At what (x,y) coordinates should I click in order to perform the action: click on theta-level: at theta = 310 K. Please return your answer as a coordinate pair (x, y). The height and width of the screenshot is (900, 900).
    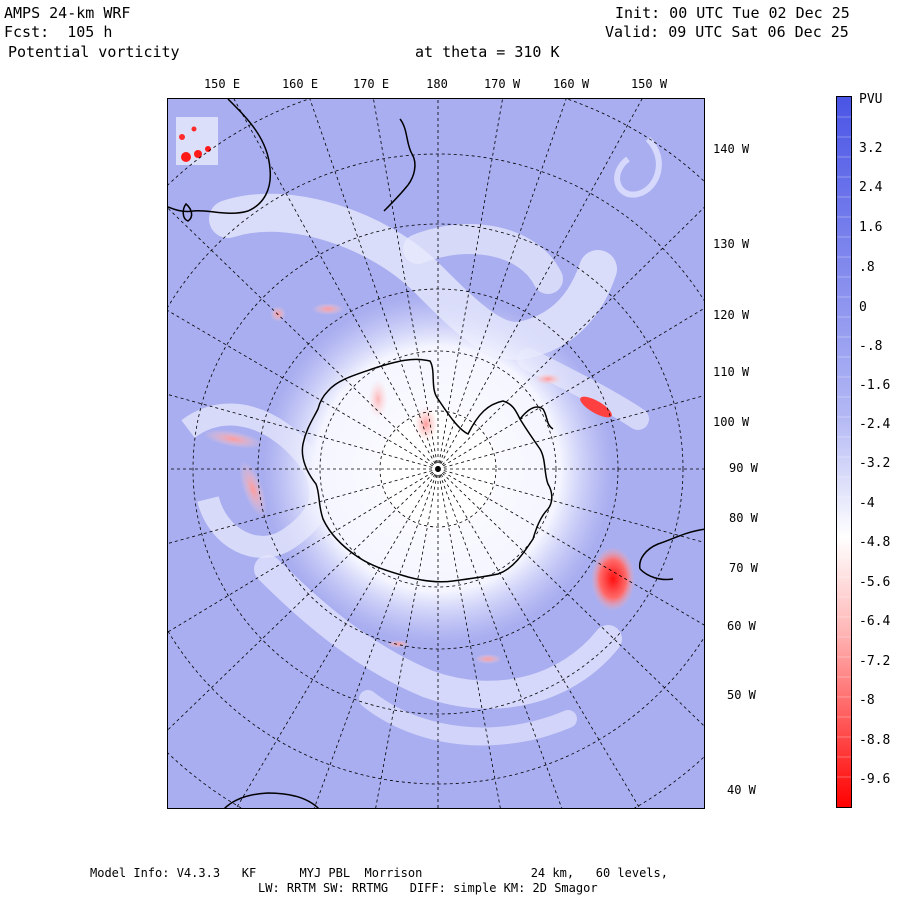
    Looking at the image, I should click on (487, 52).